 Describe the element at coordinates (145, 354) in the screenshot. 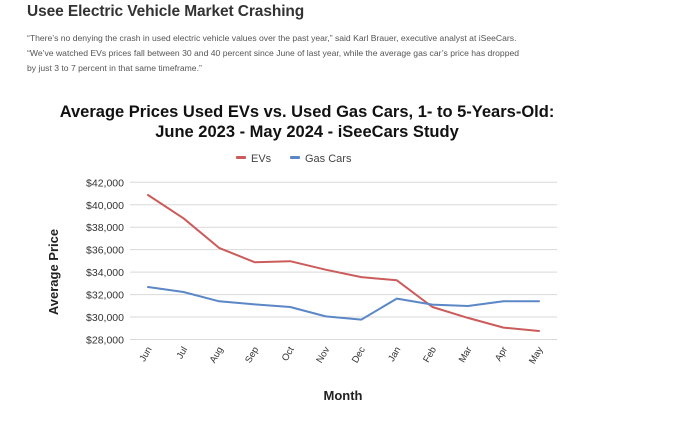

I see `x-tick-label: Jun` at that location.